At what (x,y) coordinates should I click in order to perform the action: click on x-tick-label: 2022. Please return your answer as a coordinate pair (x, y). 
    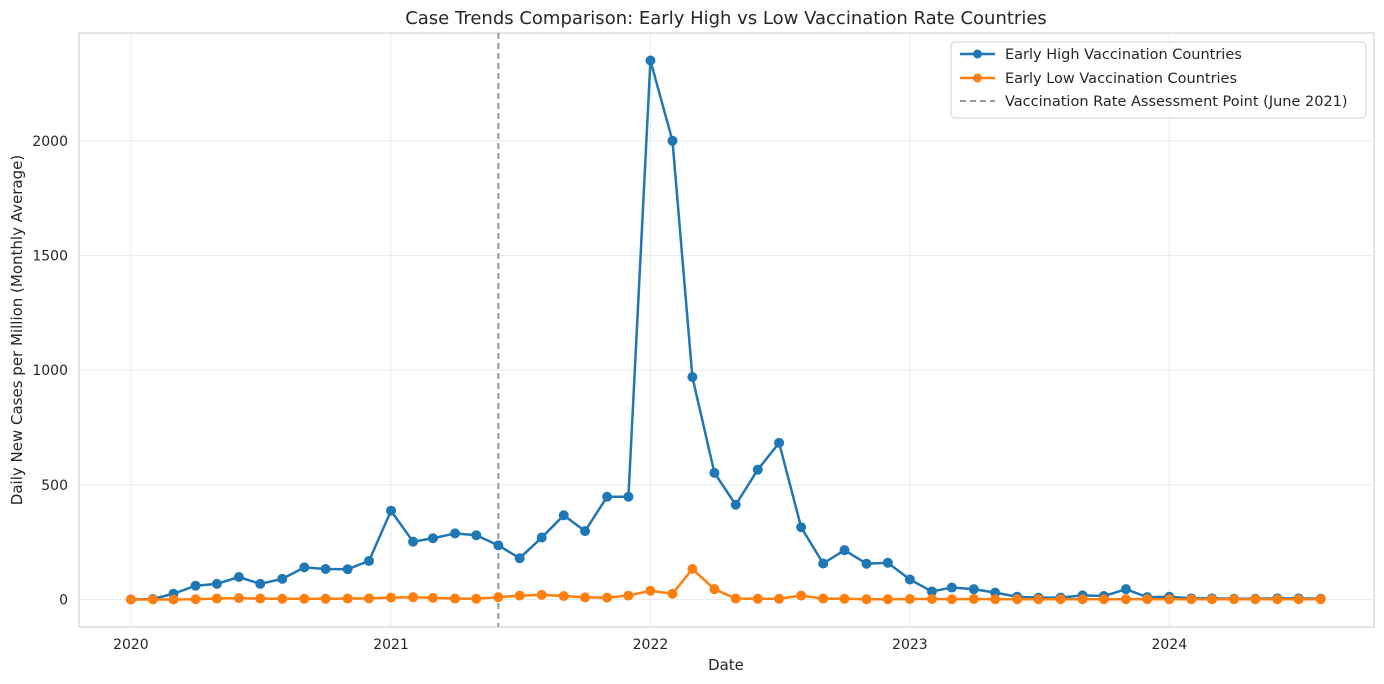
    Looking at the image, I should click on (651, 645).